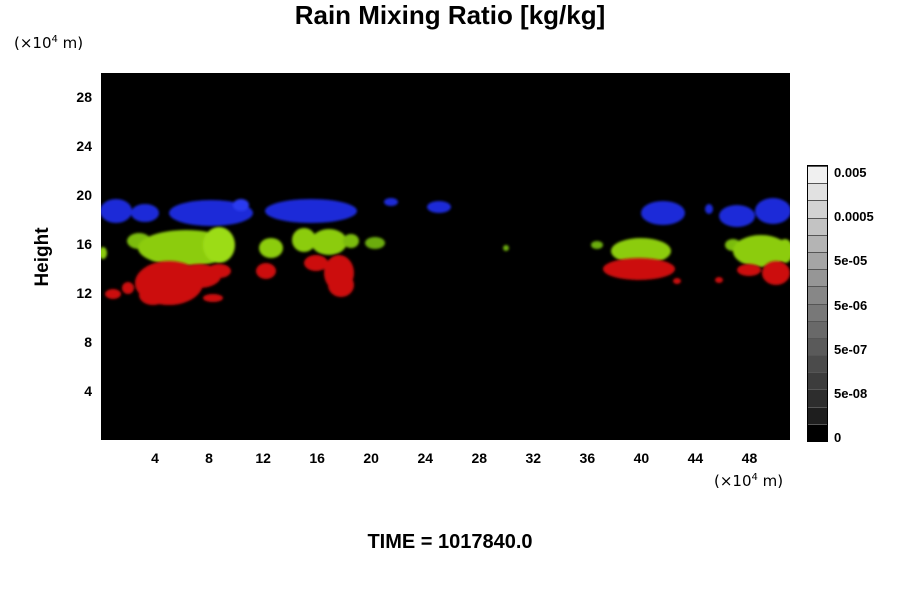 The height and width of the screenshot is (600, 900). Describe the element at coordinates (533, 458) in the screenshot. I see `x-tick-label: 32` at that location.